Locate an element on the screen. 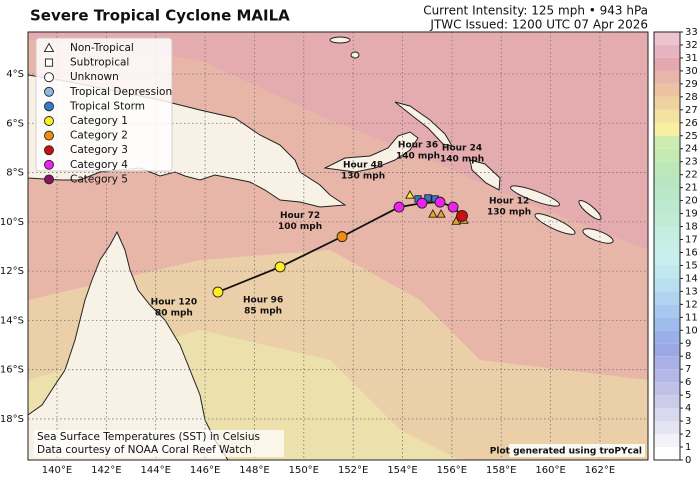  forecast-wind: 80 mph is located at coordinates (174, 314).